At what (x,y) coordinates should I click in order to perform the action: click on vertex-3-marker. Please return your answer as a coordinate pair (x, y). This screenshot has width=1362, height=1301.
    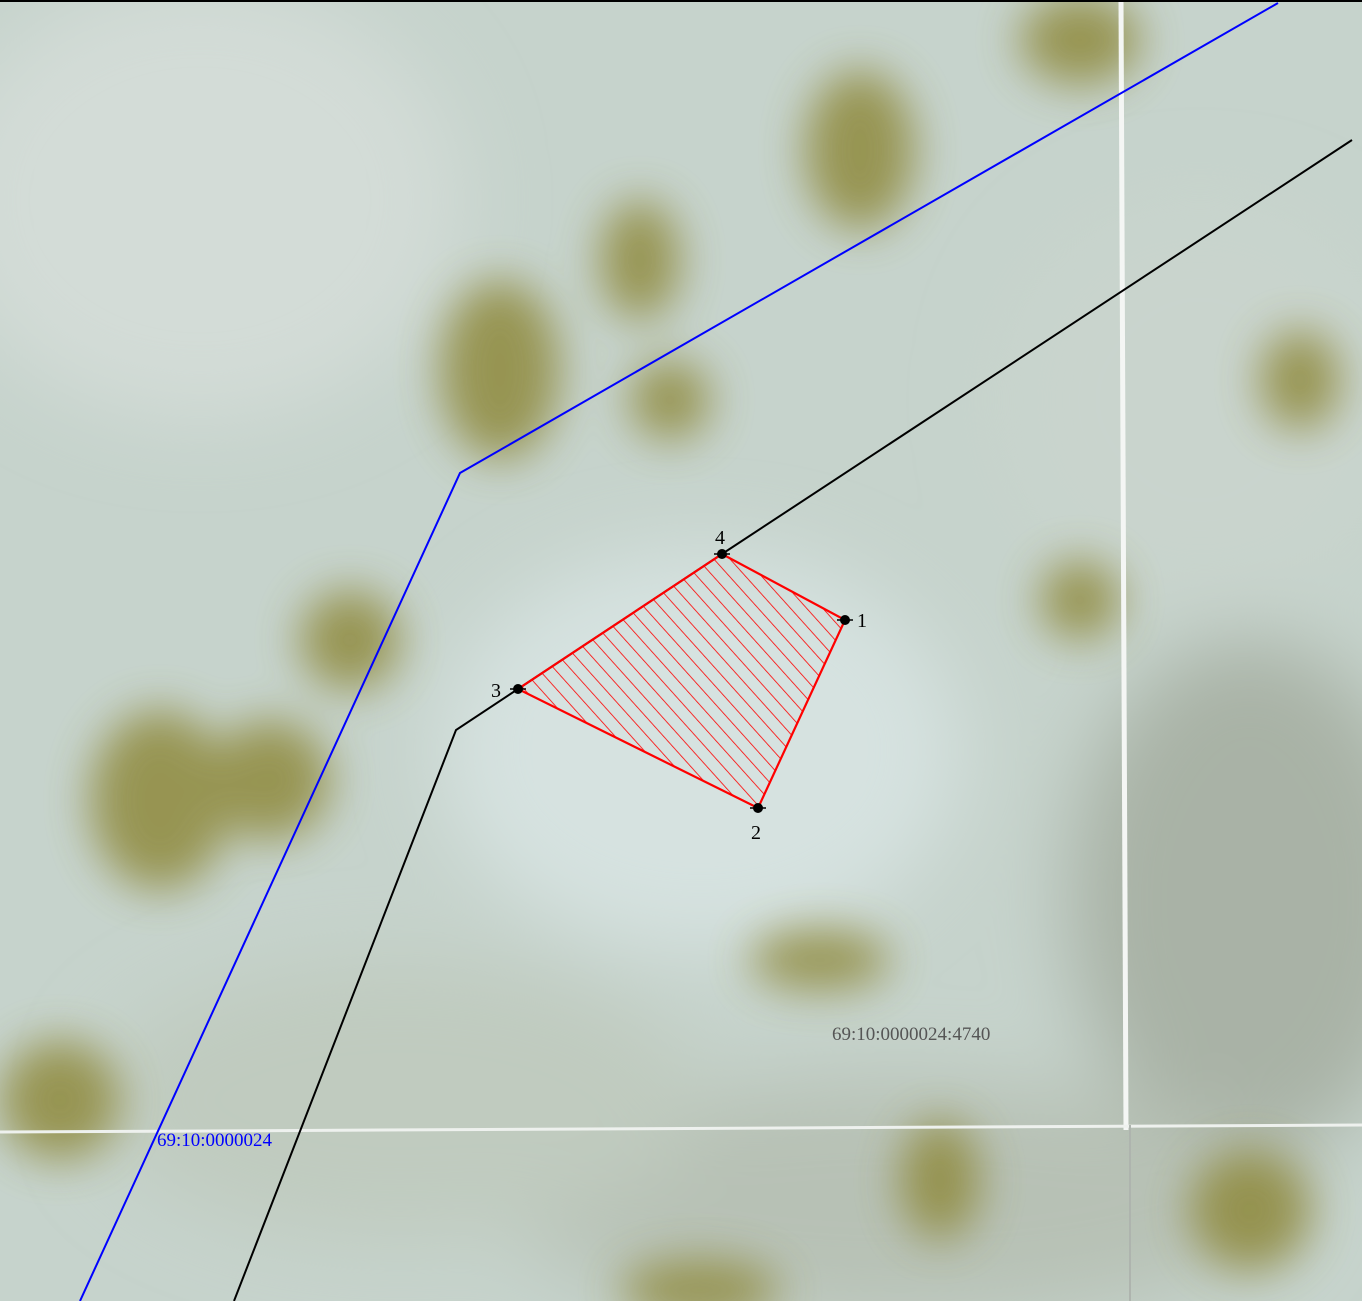
    Looking at the image, I should click on (518, 689).